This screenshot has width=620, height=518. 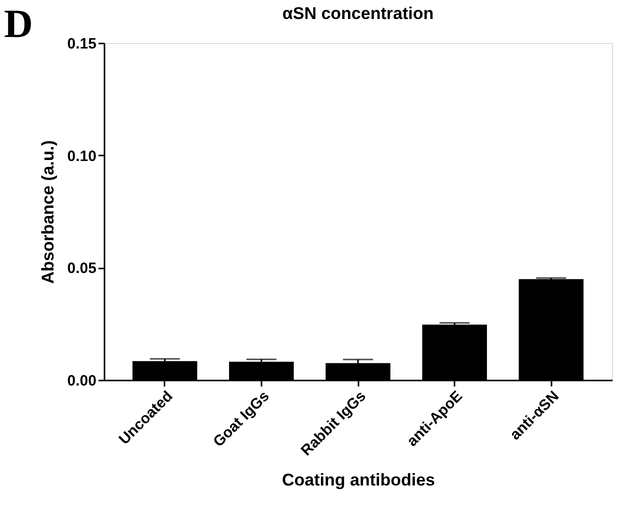 What do you see at coordinates (18, 23) in the screenshot?
I see `text: D` at bounding box center [18, 23].